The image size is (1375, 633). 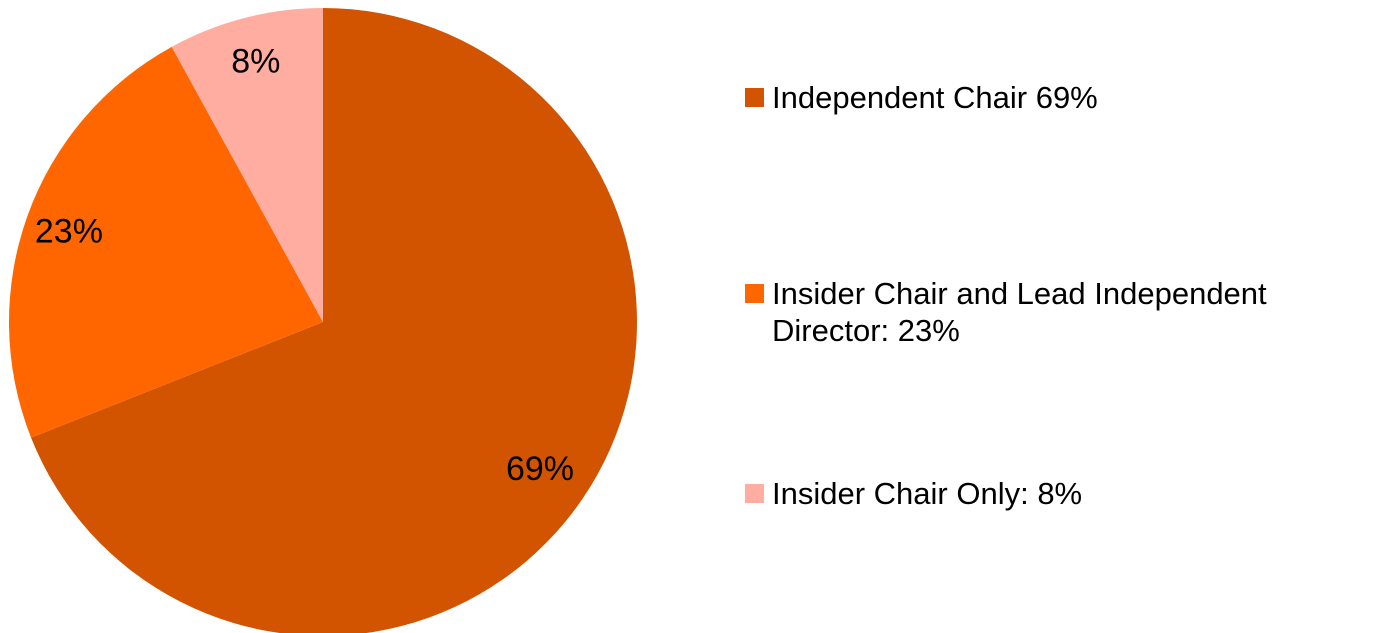 I want to click on legend-swatch-insider-chair-only, so click(x=754, y=493).